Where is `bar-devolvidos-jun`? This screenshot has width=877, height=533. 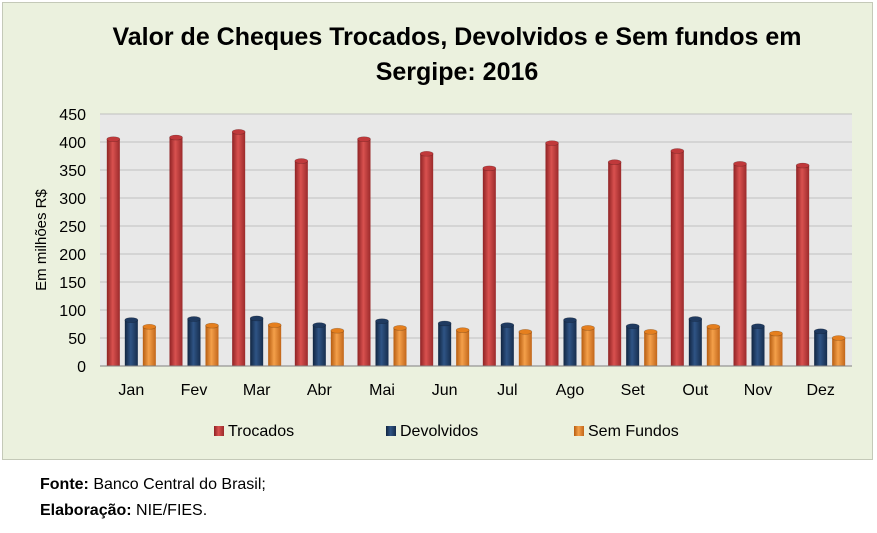 bar-devolvidos-jun is located at coordinates (444, 343).